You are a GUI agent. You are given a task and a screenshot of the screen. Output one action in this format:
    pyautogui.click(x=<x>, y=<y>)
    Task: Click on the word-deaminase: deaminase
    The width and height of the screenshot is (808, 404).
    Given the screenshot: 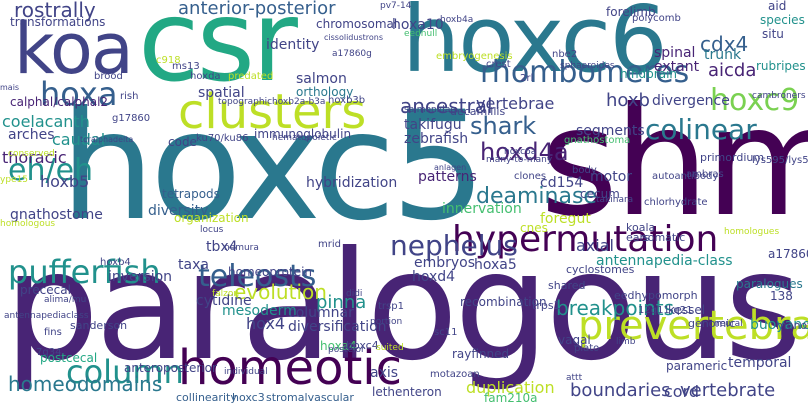 What is the action you would take?
    pyautogui.click(x=536, y=196)
    